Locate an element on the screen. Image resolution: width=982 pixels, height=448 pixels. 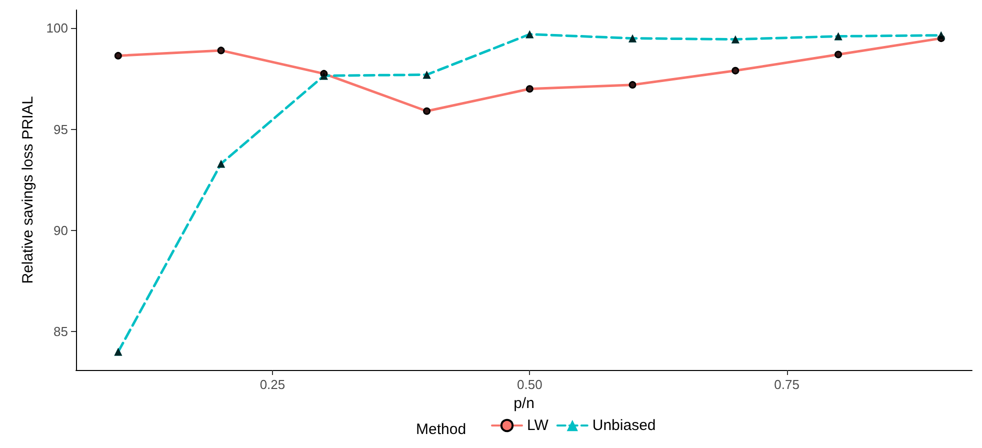
x-tick-label: 0.75 is located at coordinates (787, 384).